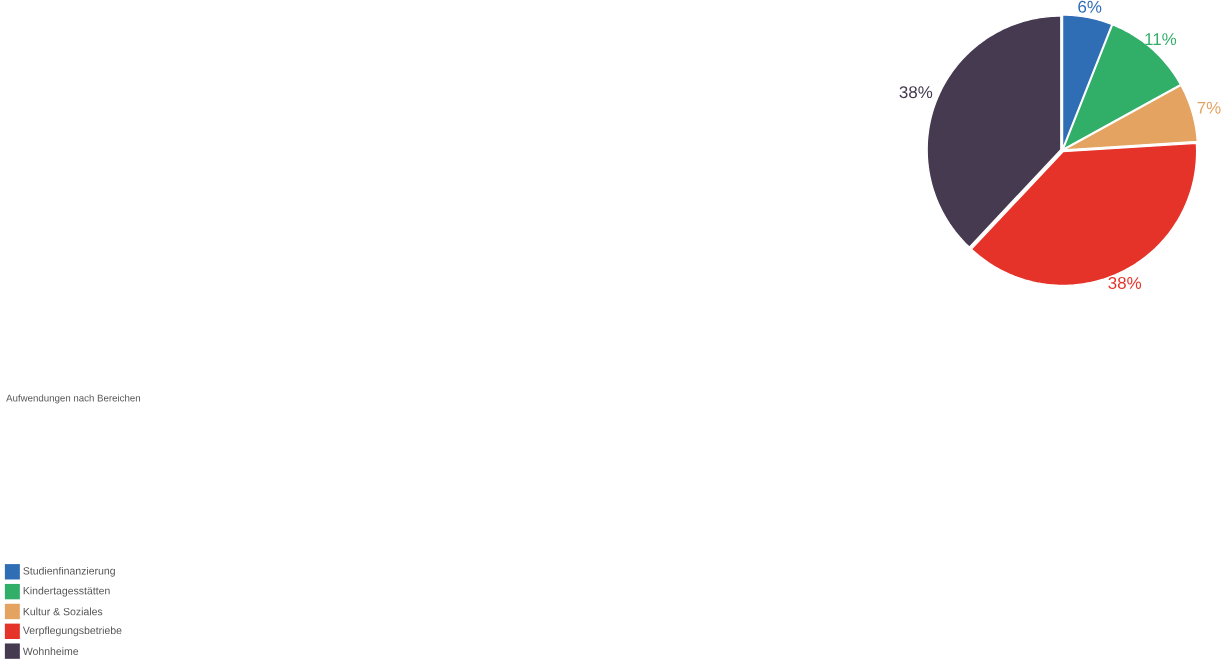  I want to click on data-label: 6%, so click(1090, 6).